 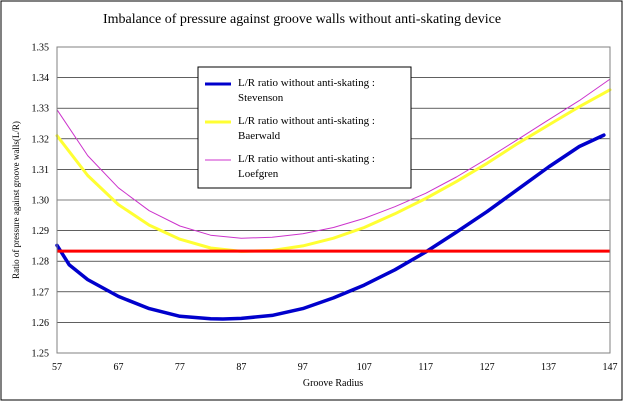 I want to click on y-tick-label: 1.32, so click(x=41, y=139).